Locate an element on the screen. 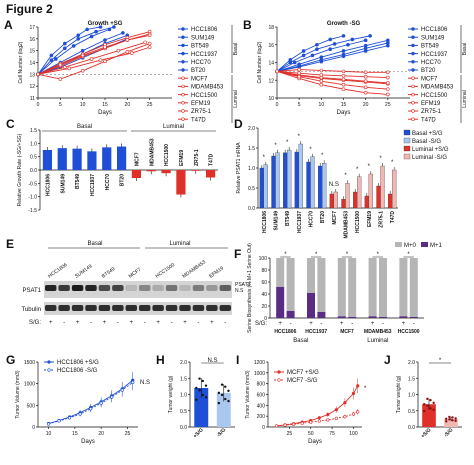 The image size is (474, 465). x-tick-label: 15 is located at coordinates (344, 105).